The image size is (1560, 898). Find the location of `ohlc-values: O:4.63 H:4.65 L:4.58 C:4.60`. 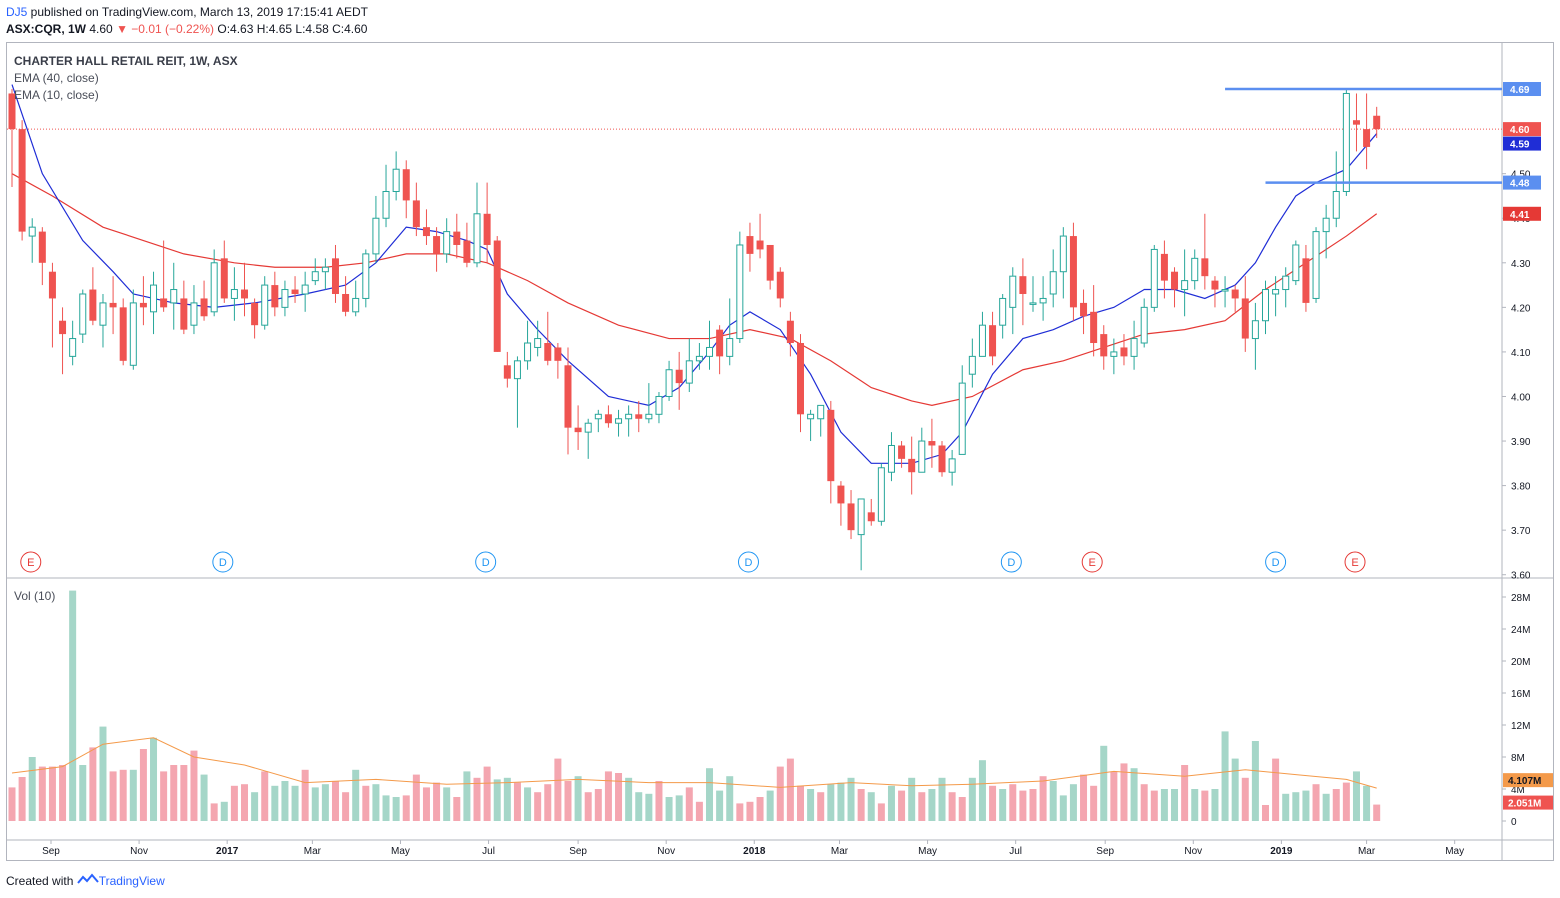

ohlc-values: O:4.63 H:4.65 L:4.58 C:4.60 is located at coordinates (292, 29).